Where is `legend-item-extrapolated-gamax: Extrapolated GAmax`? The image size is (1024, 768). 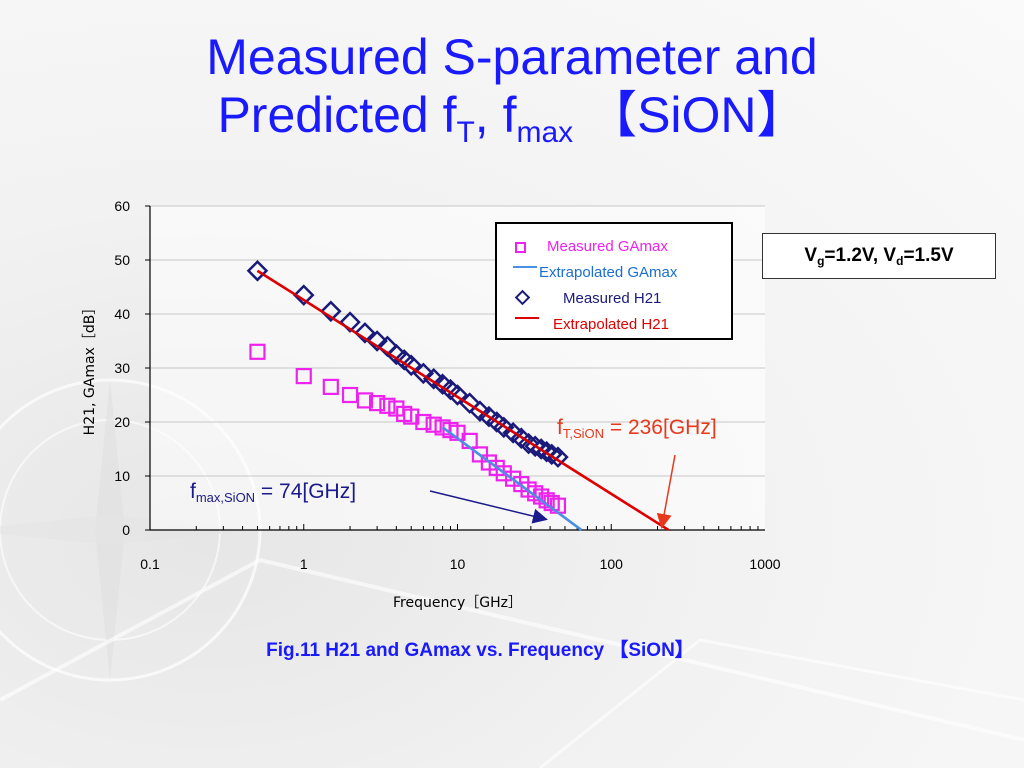
legend-item-extrapolated-gamax: Extrapolated GAmax is located at coordinates (615, 273).